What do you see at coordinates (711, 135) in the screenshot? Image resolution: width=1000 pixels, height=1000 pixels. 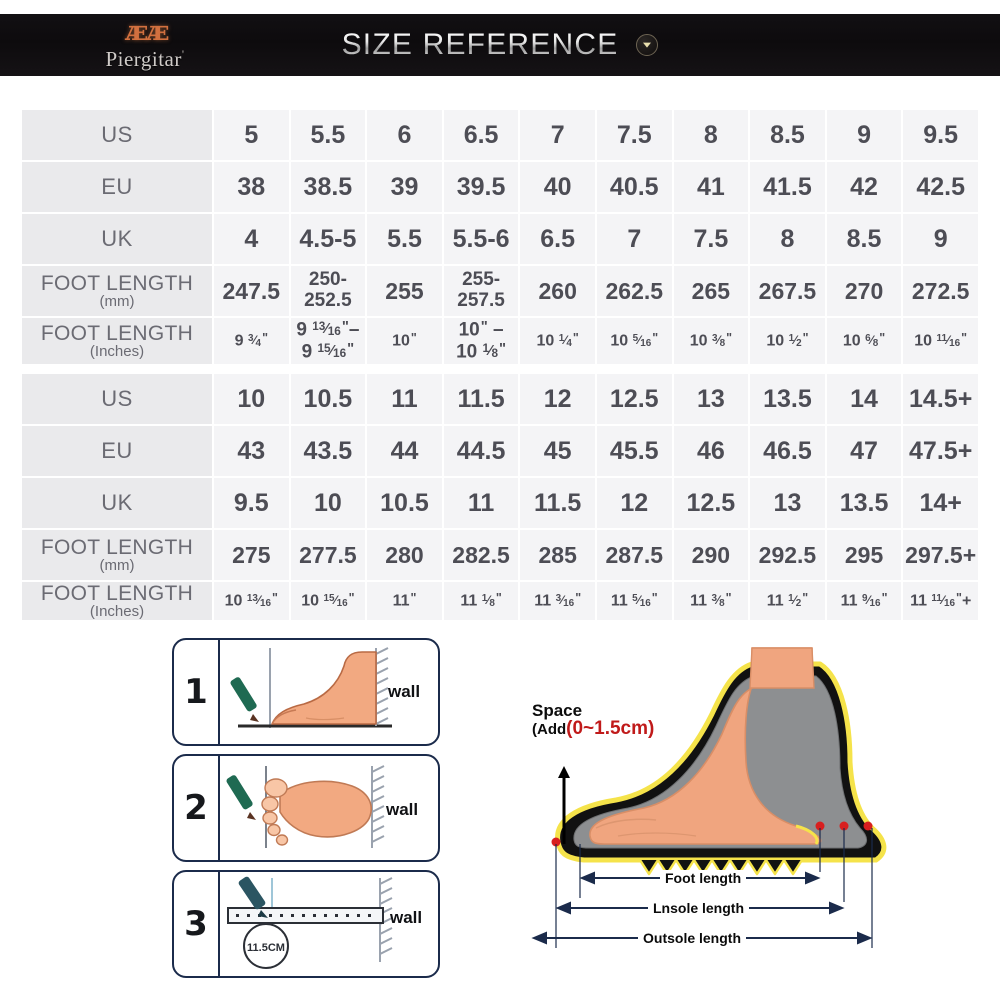 I see `cell-us-6: 8` at bounding box center [711, 135].